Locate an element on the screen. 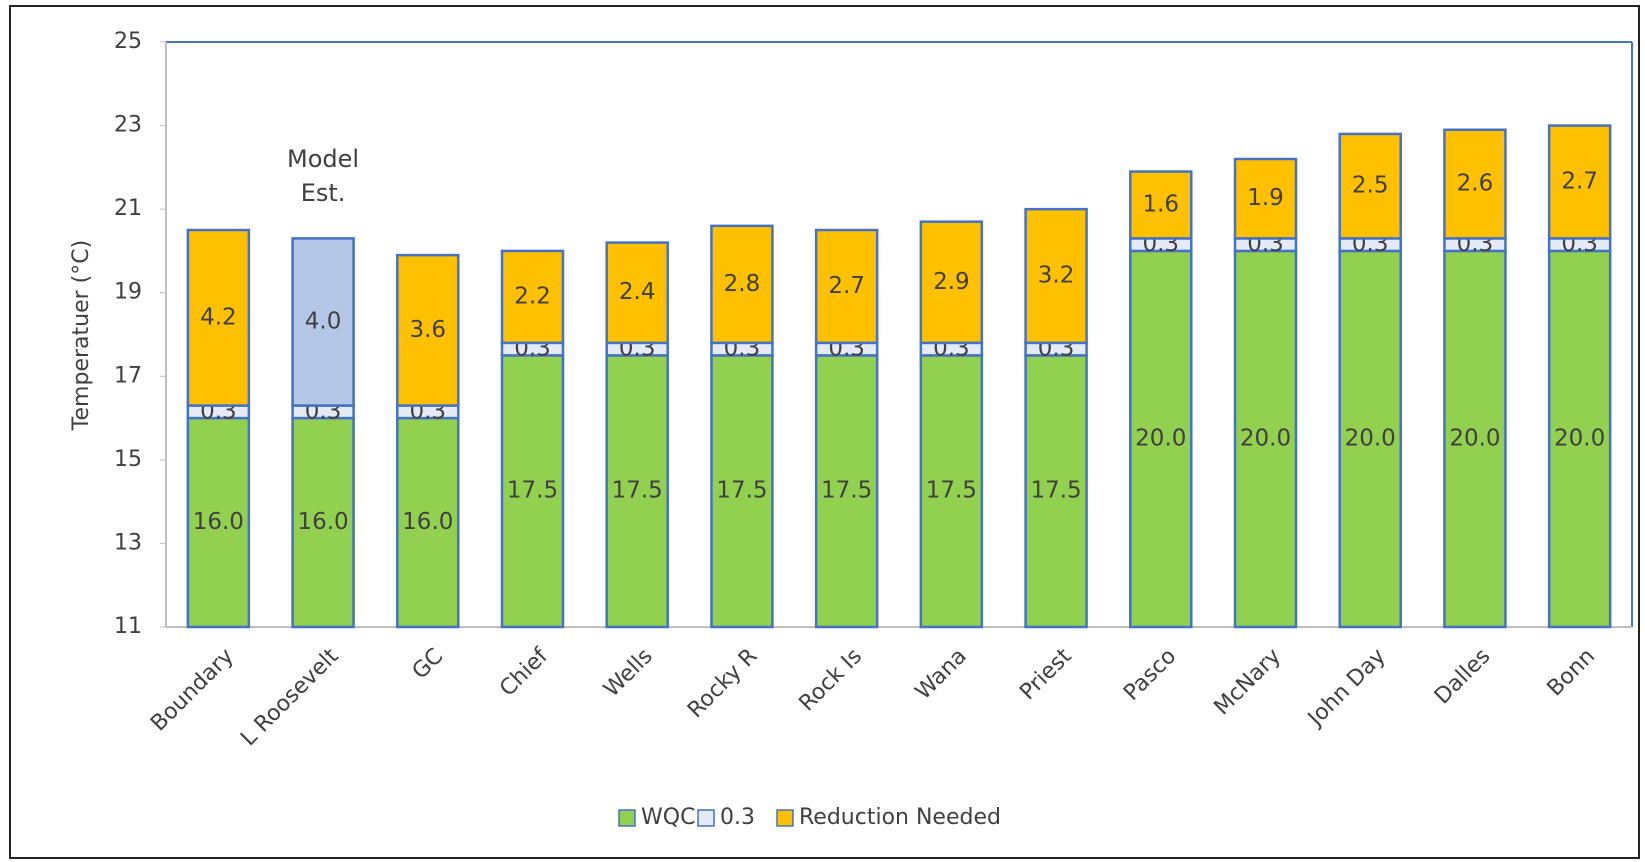  value-label: 2.8 is located at coordinates (742, 284).